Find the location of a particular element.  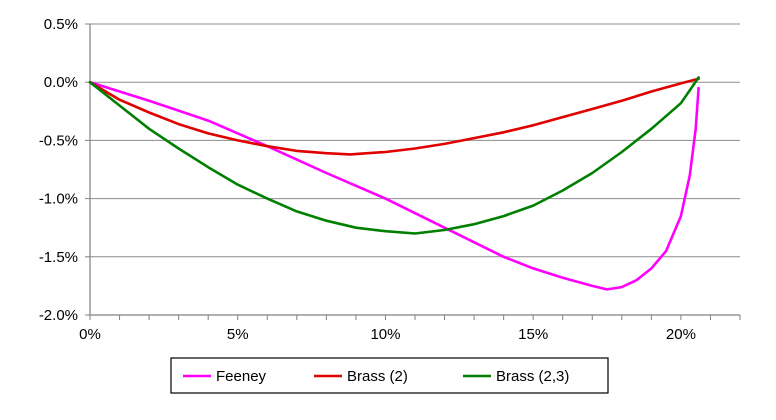

legend: Feeney Brass (2) Brass (2,3) is located at coordinates (389, 375).